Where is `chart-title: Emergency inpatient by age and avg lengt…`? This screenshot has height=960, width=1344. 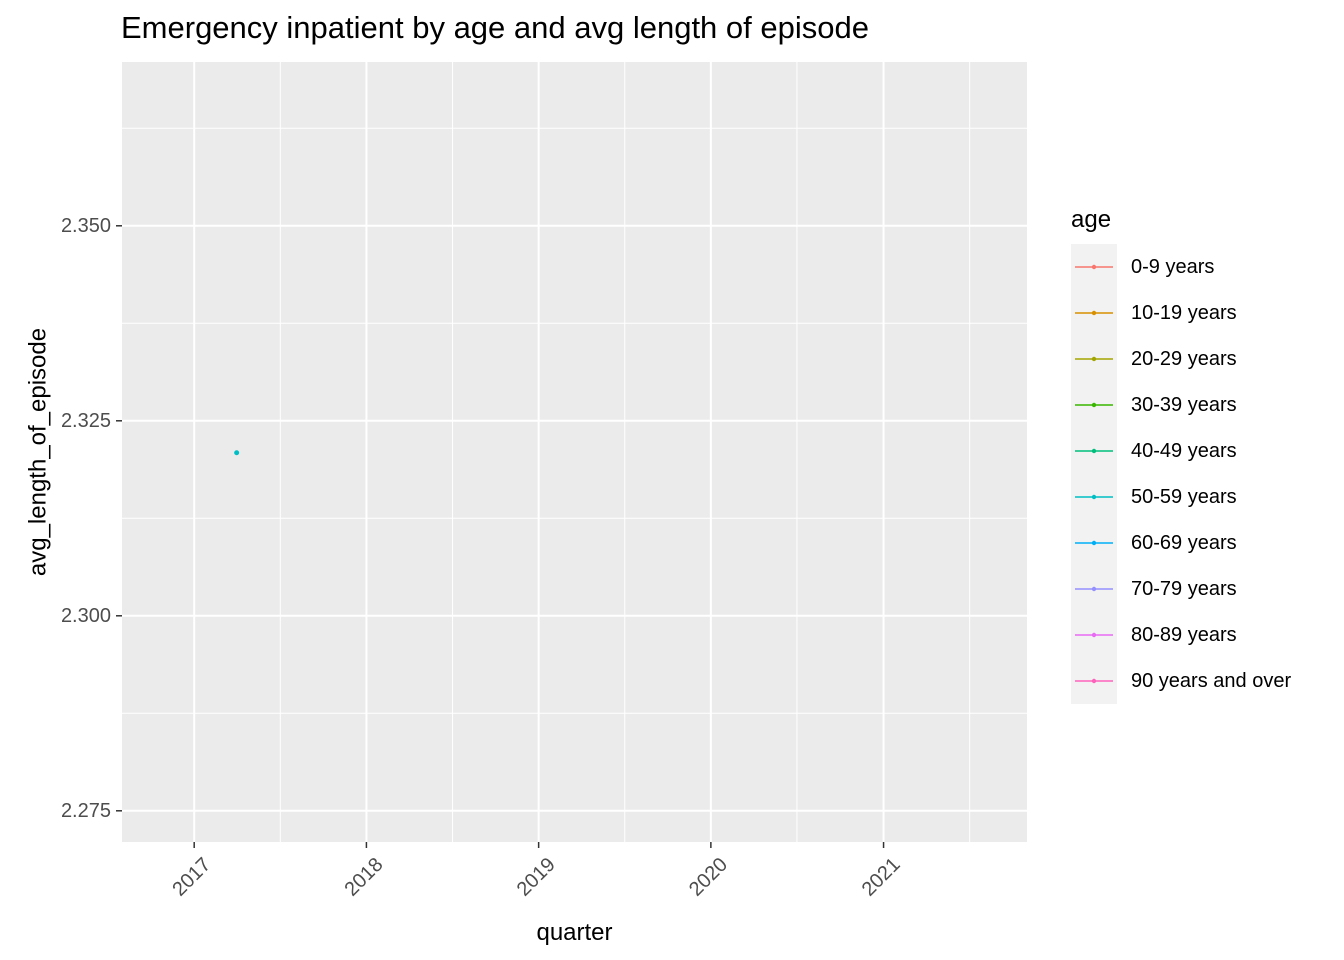 chart-title: Emergency inpatient by age and avg lengt… is located at coordinates (495, 27).